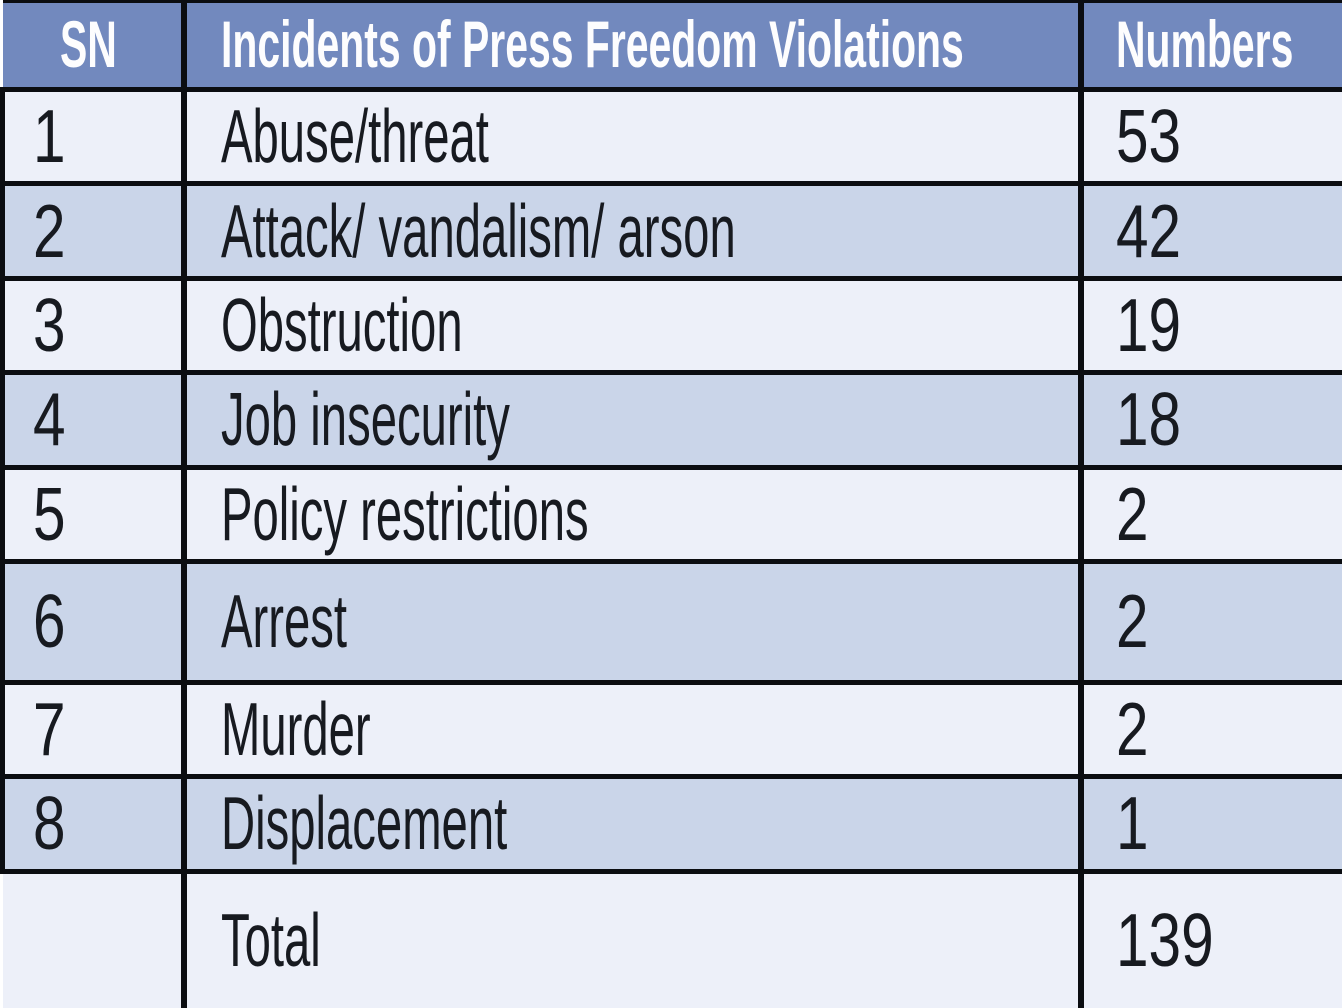  Describe the element at coordinates (270, 940) in the screenshot. I see `total-label: Total` at that location.